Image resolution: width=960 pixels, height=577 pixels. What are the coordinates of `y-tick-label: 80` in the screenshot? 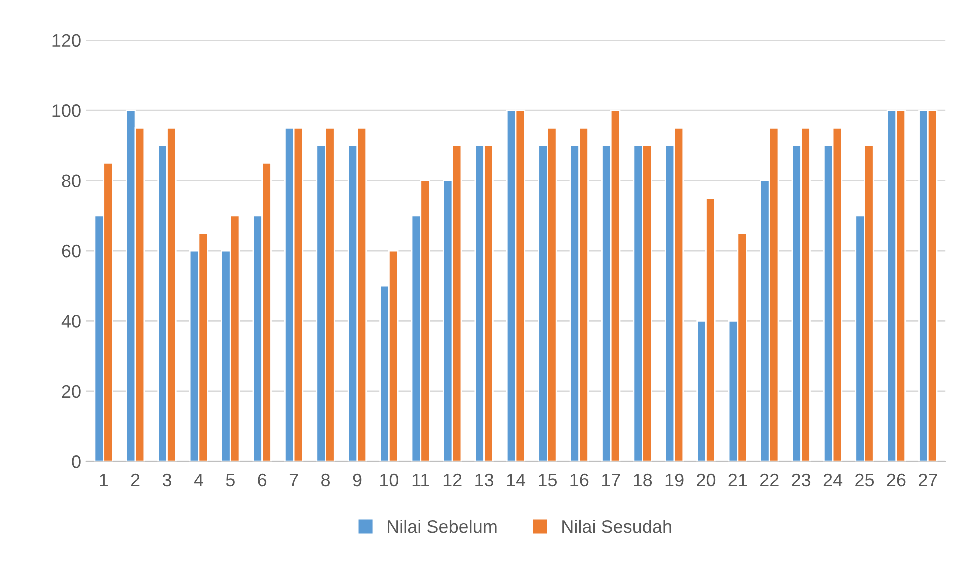 It's located at (71, 181).